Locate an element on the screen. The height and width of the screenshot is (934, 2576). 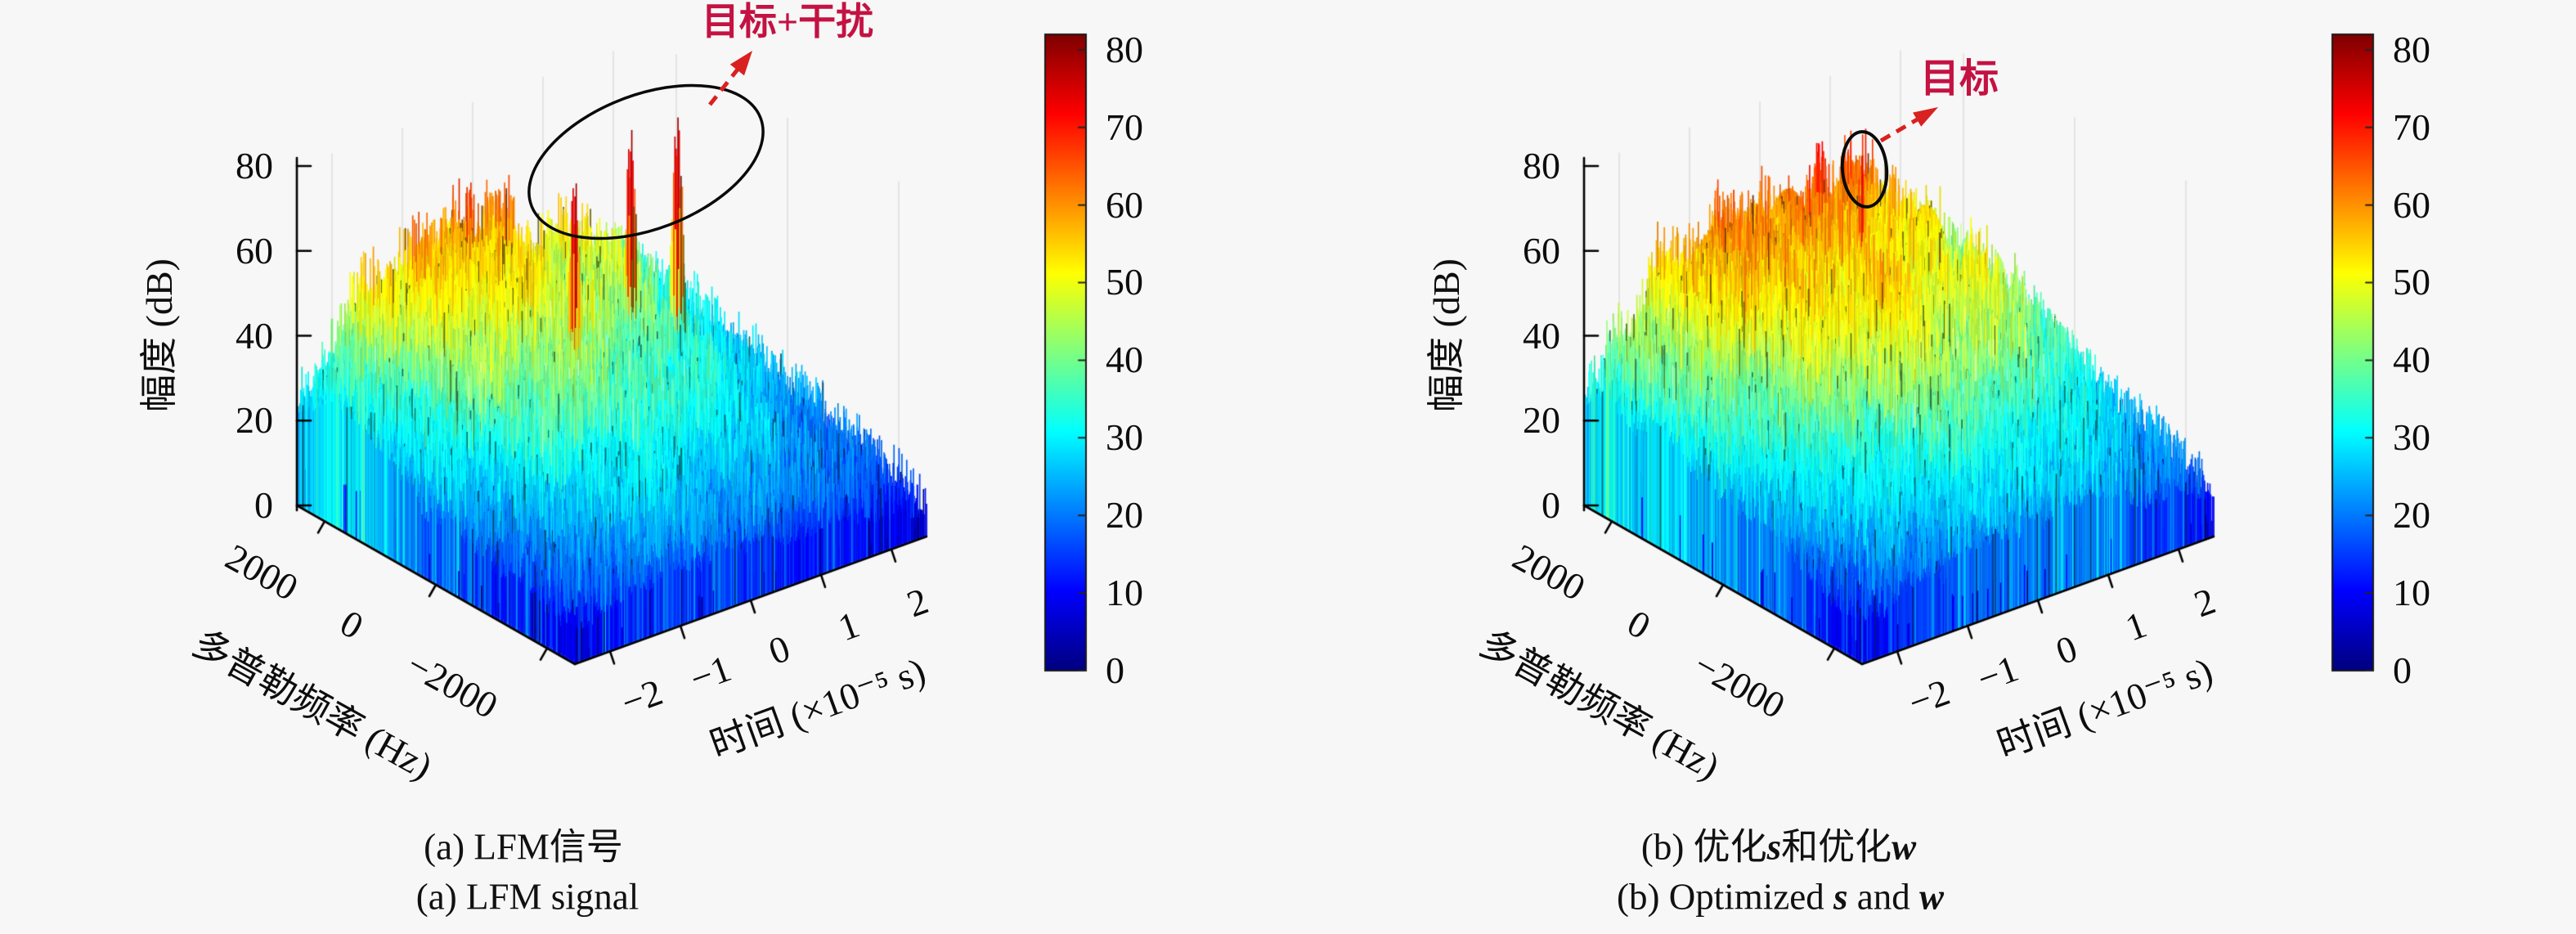
annotation-arrow-line-b is located at coordinates (1900, 129).